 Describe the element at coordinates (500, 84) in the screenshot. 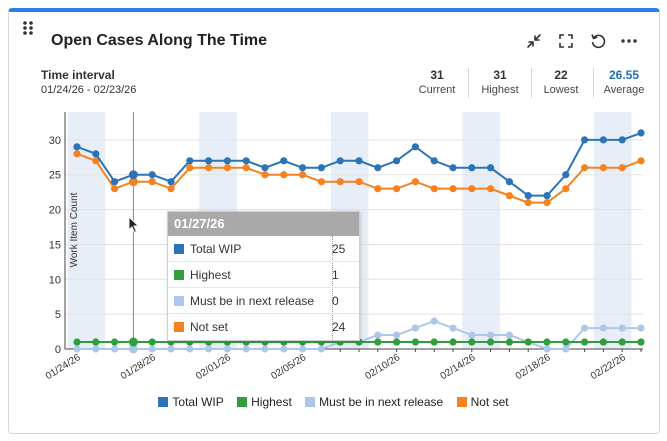

I see `stat-highest: 31 Highest` at that location.